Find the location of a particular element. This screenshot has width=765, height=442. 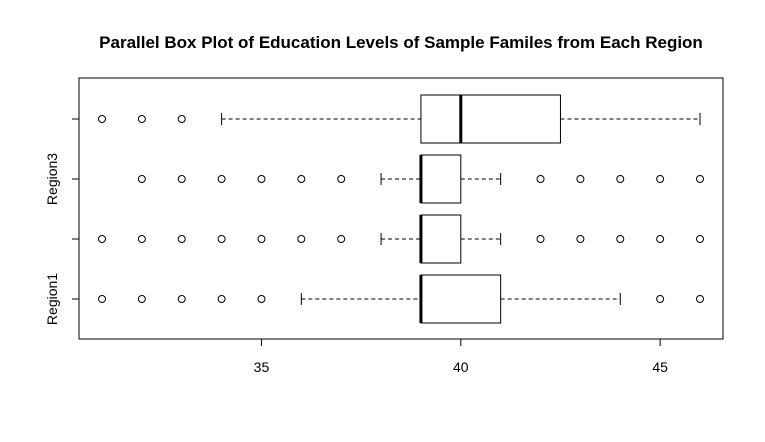

y-axis-label: Region3 is located at coordinates (52, 179).